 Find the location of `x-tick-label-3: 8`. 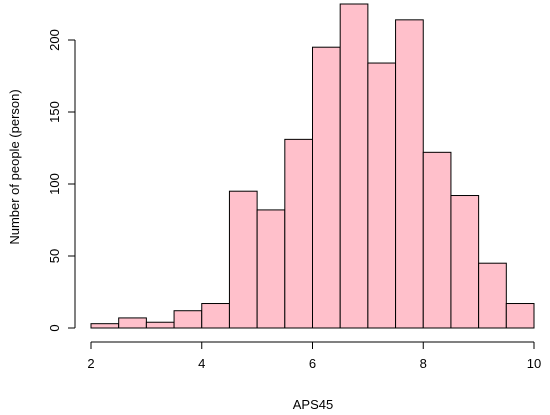

x-tick-label-3: 8 is located at coordinates (423, 363).